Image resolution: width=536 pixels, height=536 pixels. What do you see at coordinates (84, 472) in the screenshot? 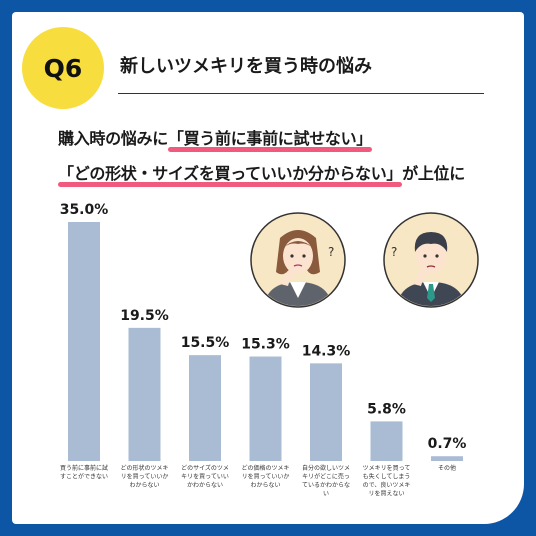
I see `category-label: 買う前に事前に試すことができない` at bounding box center [84, 472].